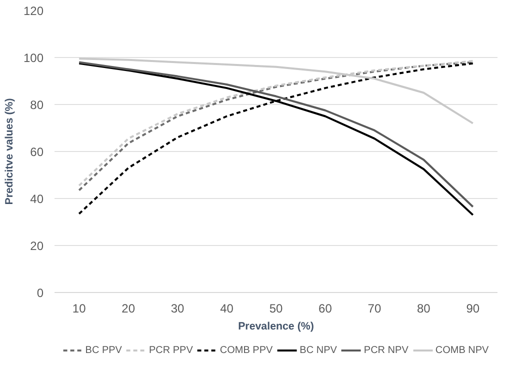 Image resolution: width=510 pixels, height=372 pixels. Describe the element at coordinates (9, 151) in the screenshot. I see `y-axis-title: Predicitve values (%)` at that location.